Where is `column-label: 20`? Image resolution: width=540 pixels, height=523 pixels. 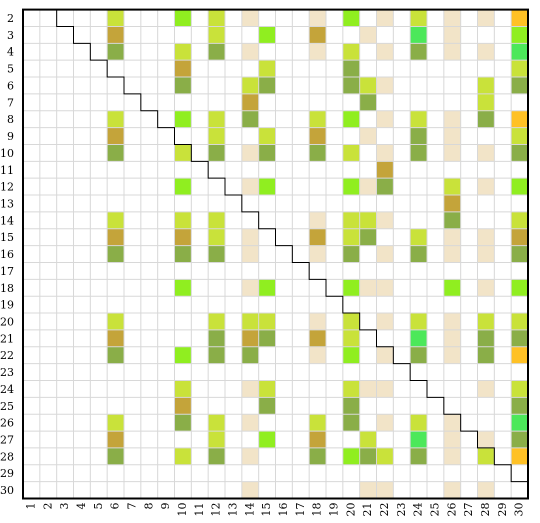 column-label: 20 is located at coordinates (350, 510).